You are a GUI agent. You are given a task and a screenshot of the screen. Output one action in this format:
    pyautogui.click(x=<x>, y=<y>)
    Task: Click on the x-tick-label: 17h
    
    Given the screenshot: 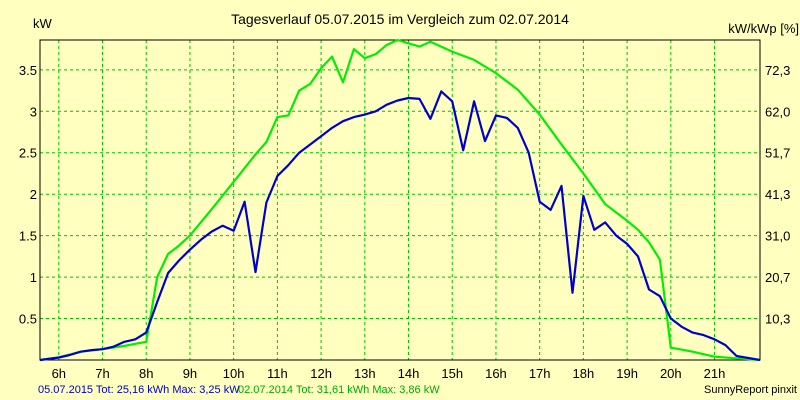 What is the action you would take?
    pyautogui.click(x=540, y=373)
    